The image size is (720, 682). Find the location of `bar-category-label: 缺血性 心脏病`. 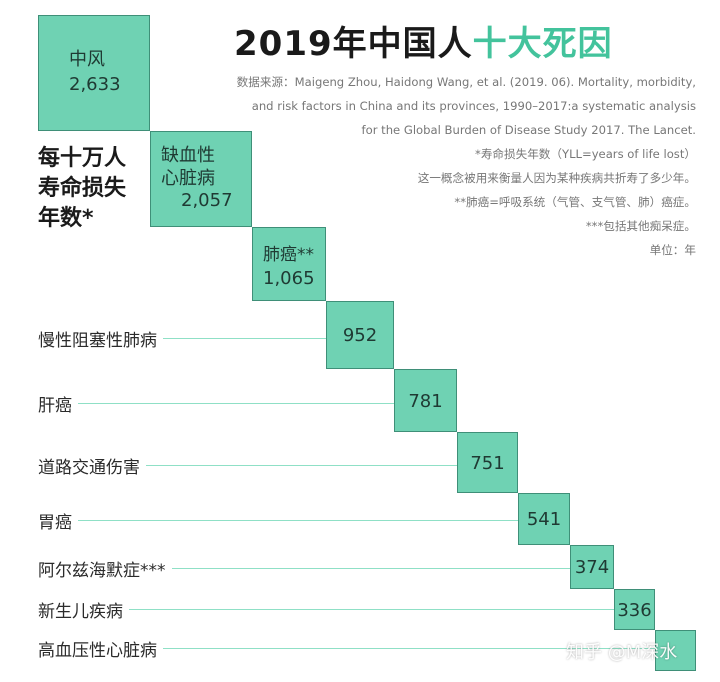

bar-category-label: 缺血性 心脏病 is located at coordinates (188, 167).